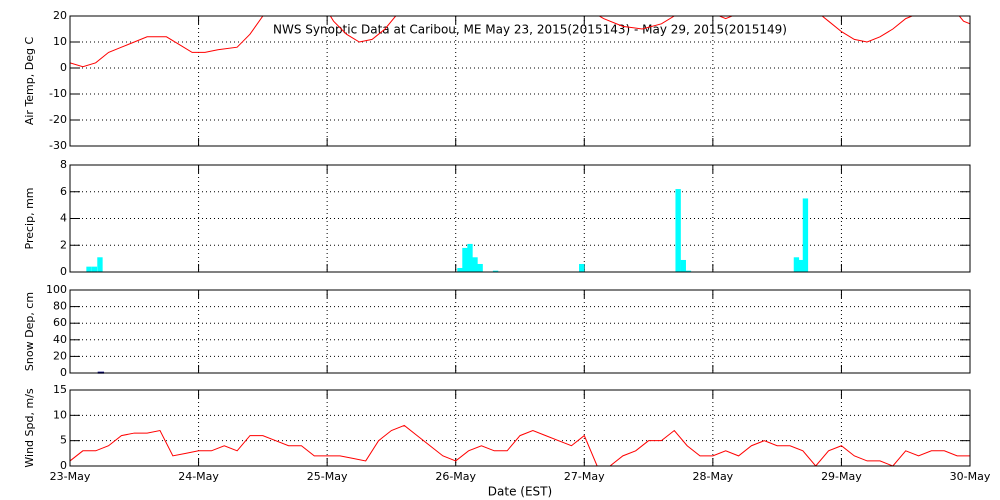 Image resolution: width=1000 pixels, height=500 pixels. What do you see at coordinates (455, 476) in the screenshot?
I see `x-tick-label: 26-May` at bounding box center [455, 476].